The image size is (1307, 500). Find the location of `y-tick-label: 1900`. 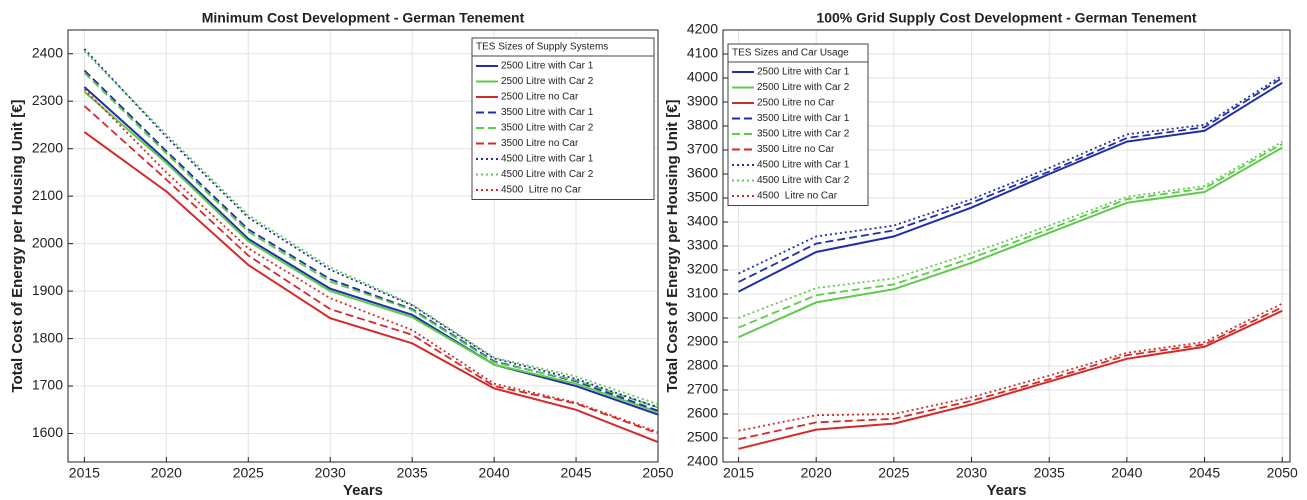

y-tick-label: 1900 is located at coordinates (47, 290).